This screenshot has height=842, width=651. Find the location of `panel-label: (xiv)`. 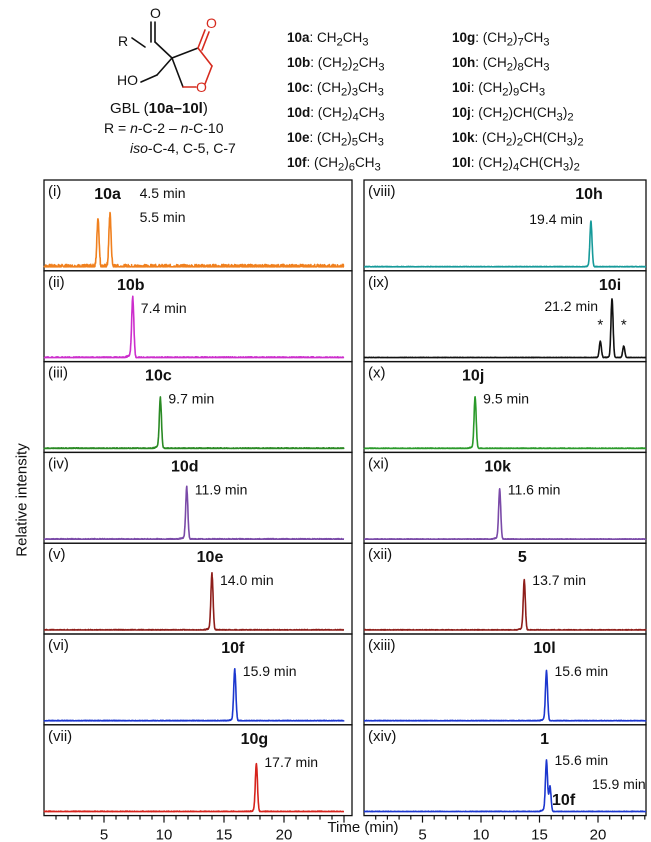

panel-label: (xiv) is located at coordinates (382, 736).